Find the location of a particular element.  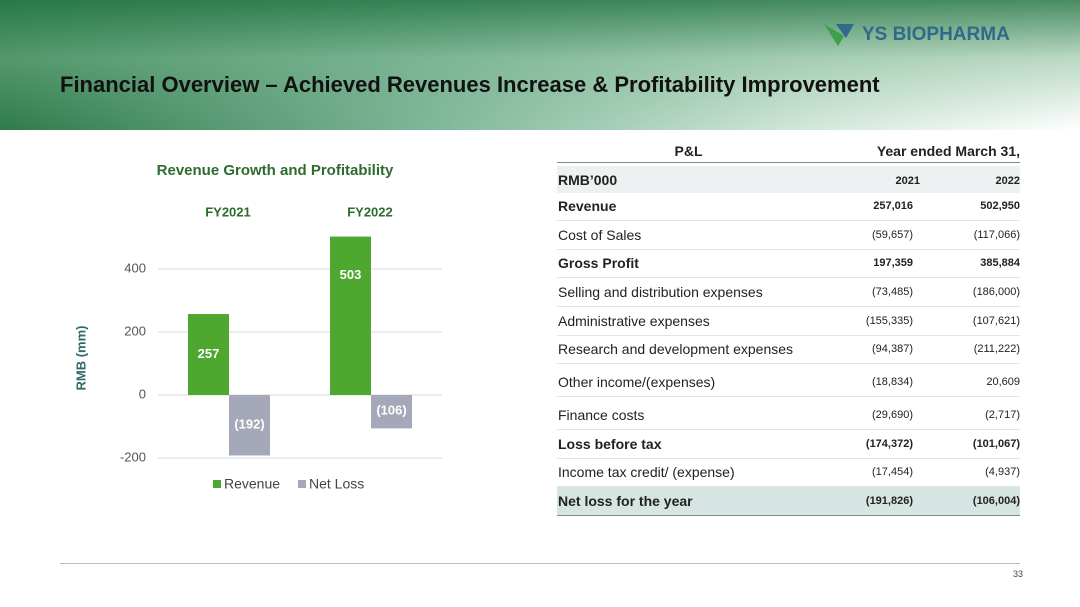

row-value: 20,609 is located at coordinates (1003, 382).